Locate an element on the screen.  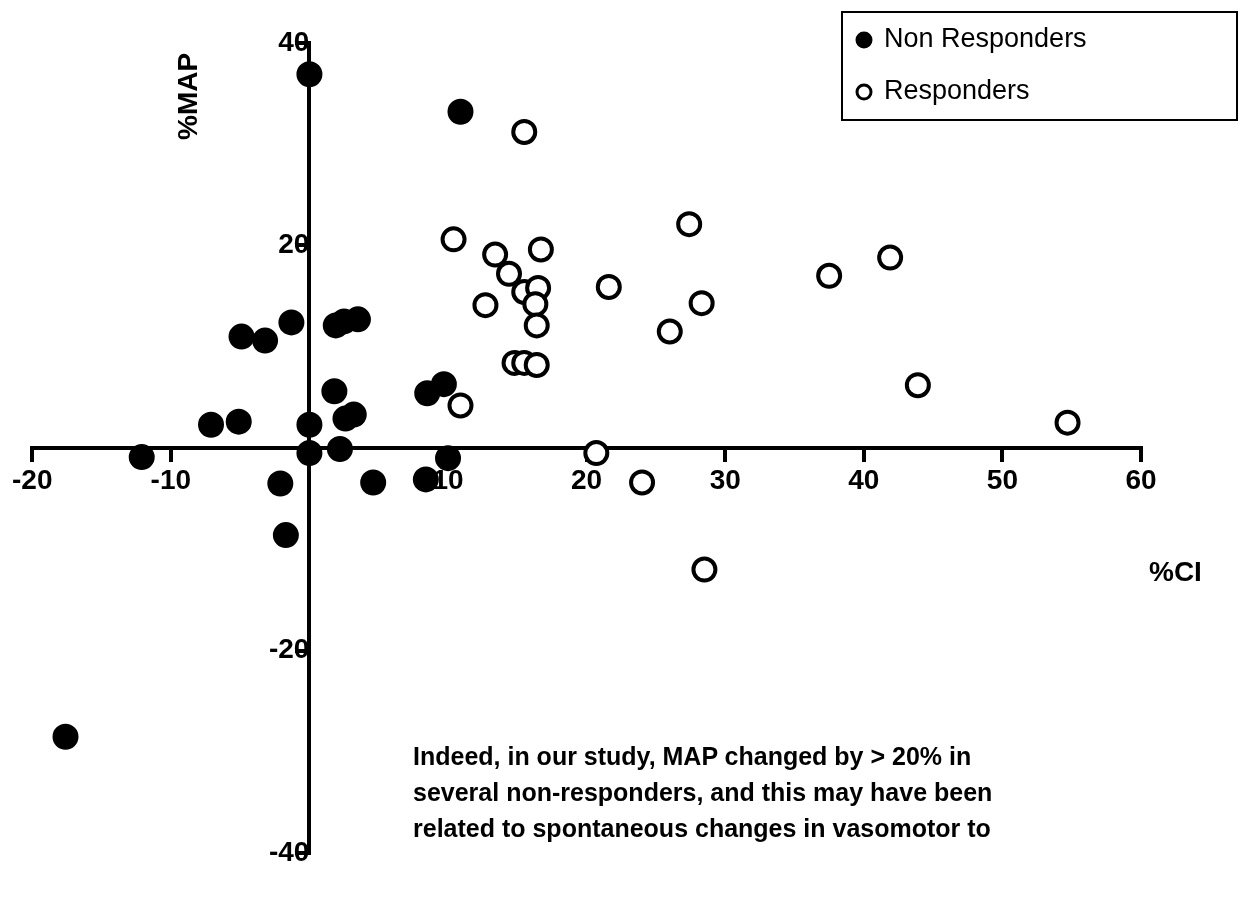
x-tick-label: 60 is located at coordinates (1141, 479).